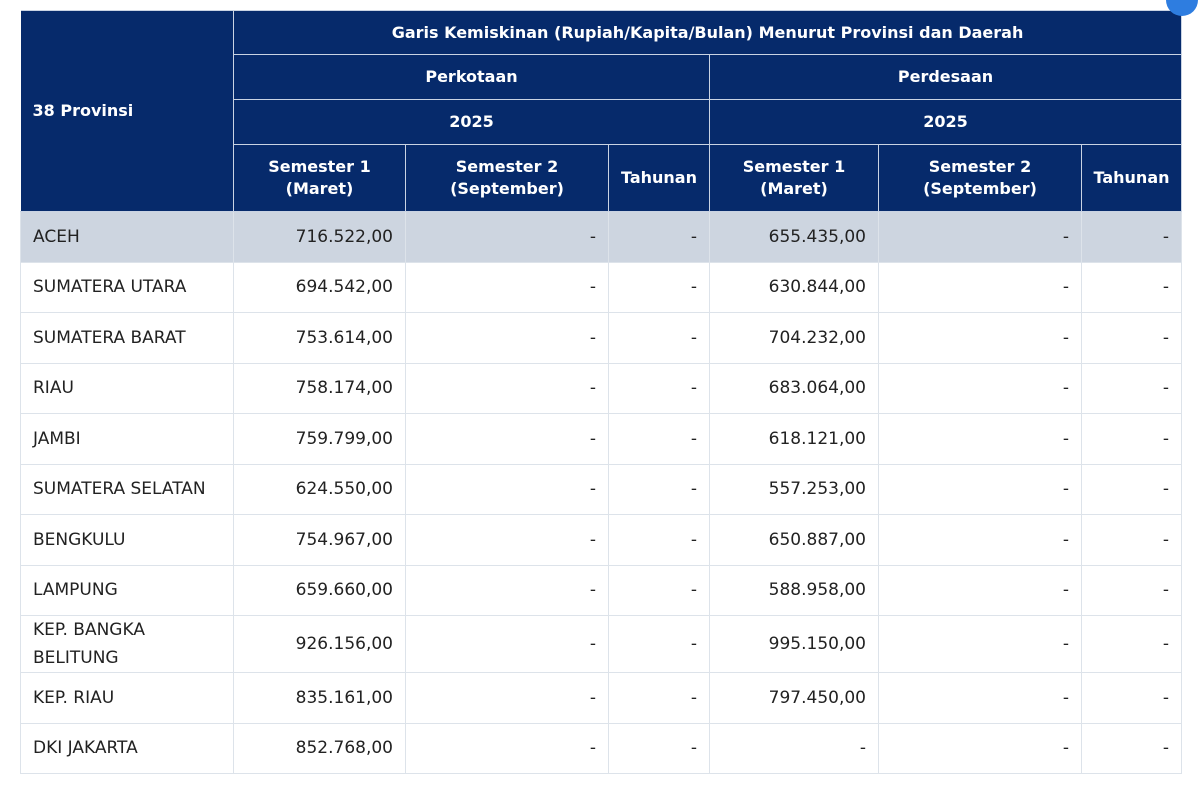 The height and width of the screenshot is (800, 1200). I want to click on data-row: SUMATERA BARAT 753.614,00- -704.232,00- -, so click(601, 338).